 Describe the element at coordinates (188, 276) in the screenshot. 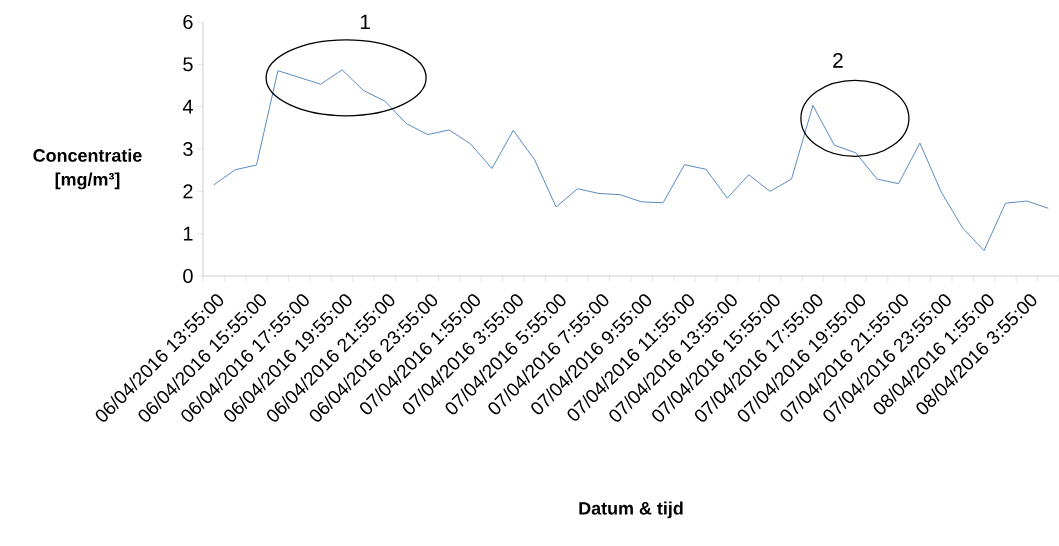

I see `y-tick-label: 0` at that location.